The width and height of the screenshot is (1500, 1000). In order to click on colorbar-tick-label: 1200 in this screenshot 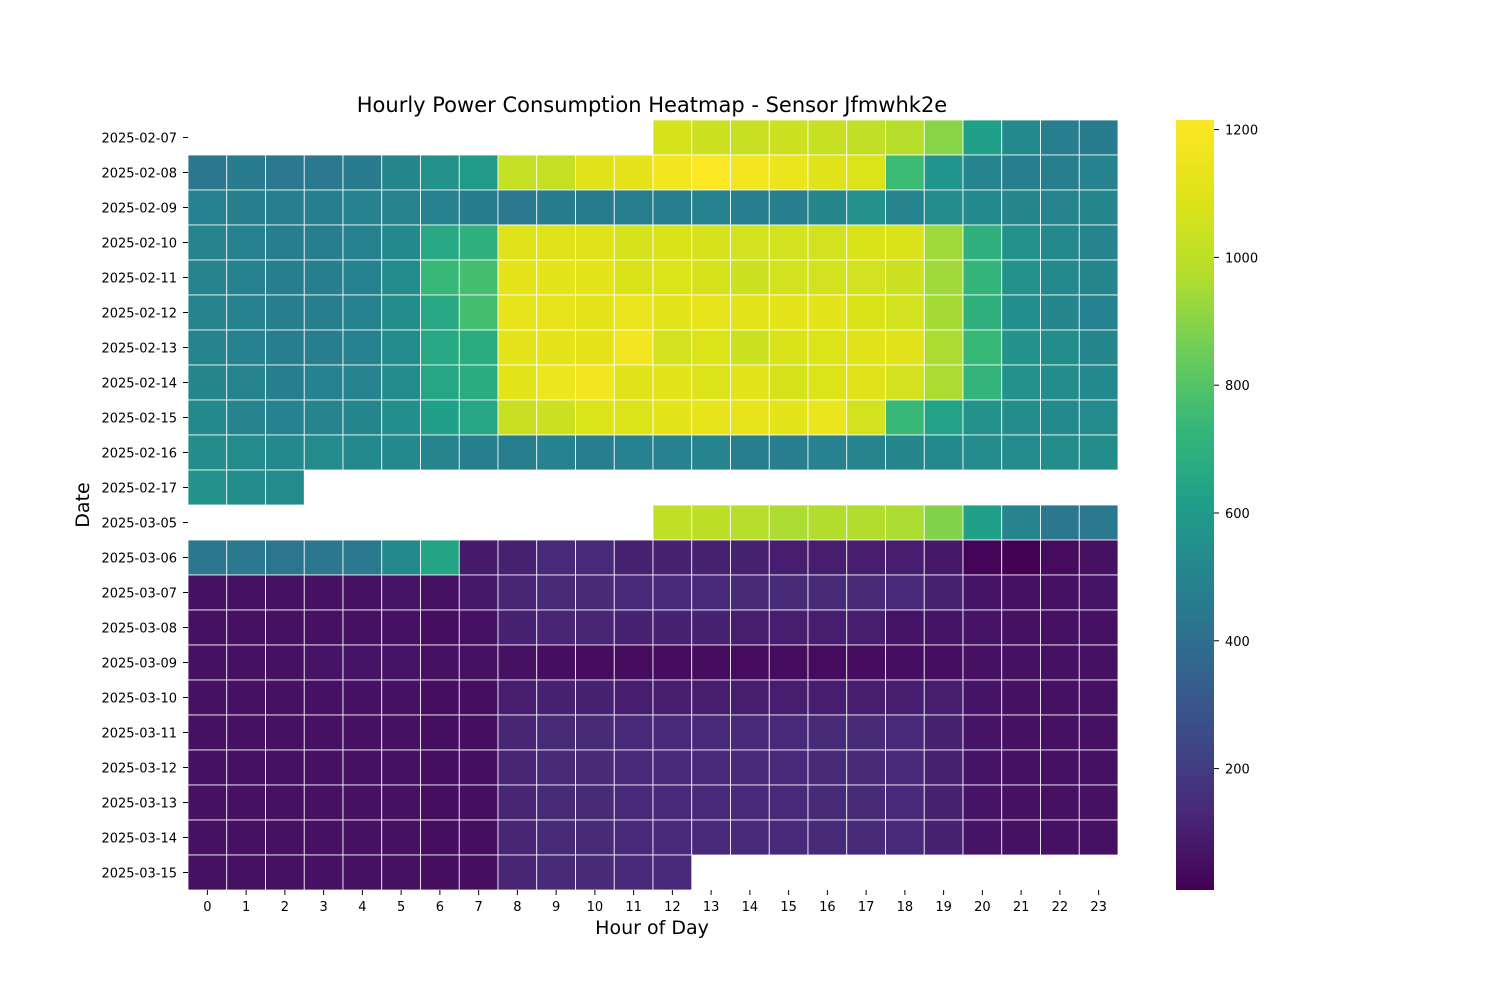, I will do `click(1241, 131)`.